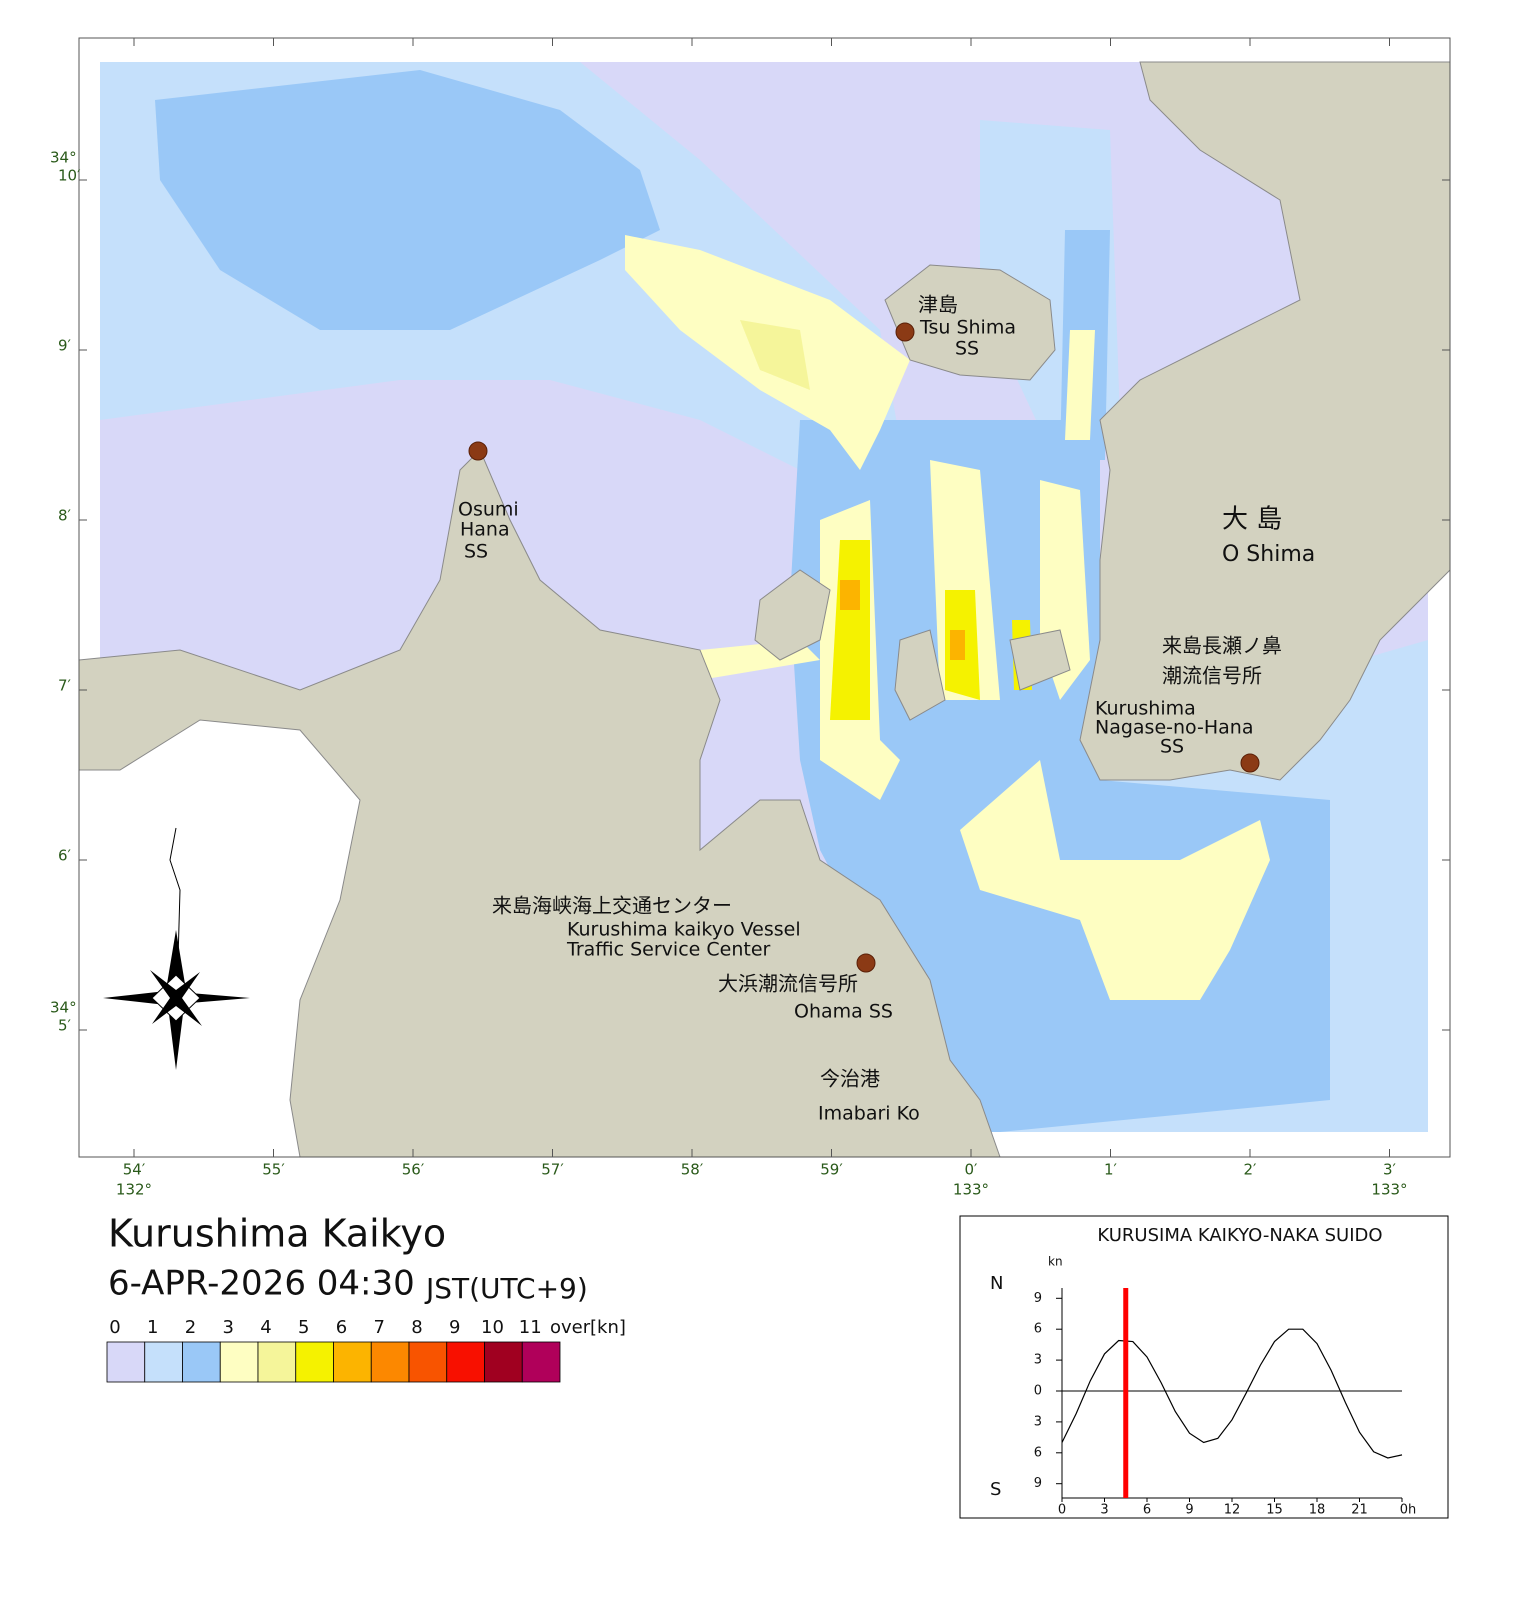 This screenshot has width=1520, height=1606. I want to click on lon-label: 2′, so click(1251, 1170).